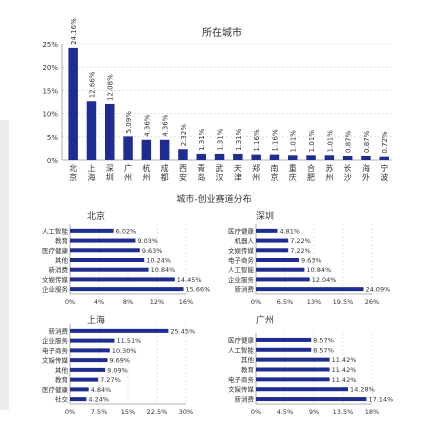 The height and width of the screenshot is (430, 428). Describe the element at coordinates (110, 168) in the screenshot. I see `x-tick-label: 深` at that location.